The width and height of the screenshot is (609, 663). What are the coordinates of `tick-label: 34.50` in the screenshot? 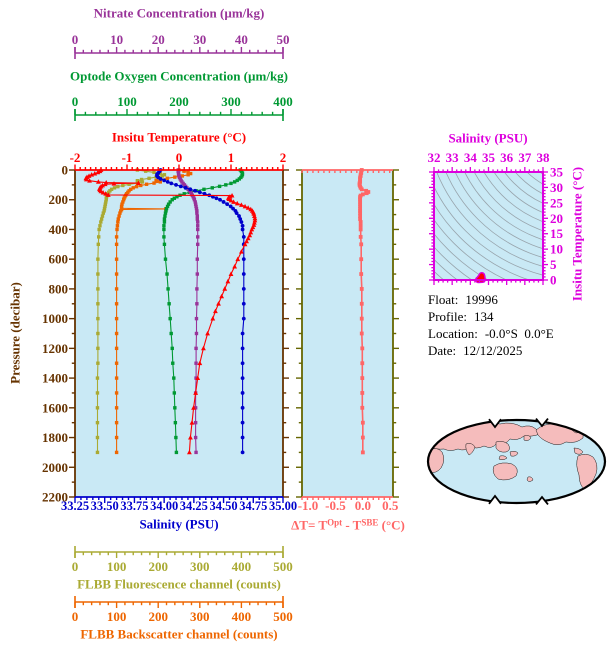 It's located at (224, 506).